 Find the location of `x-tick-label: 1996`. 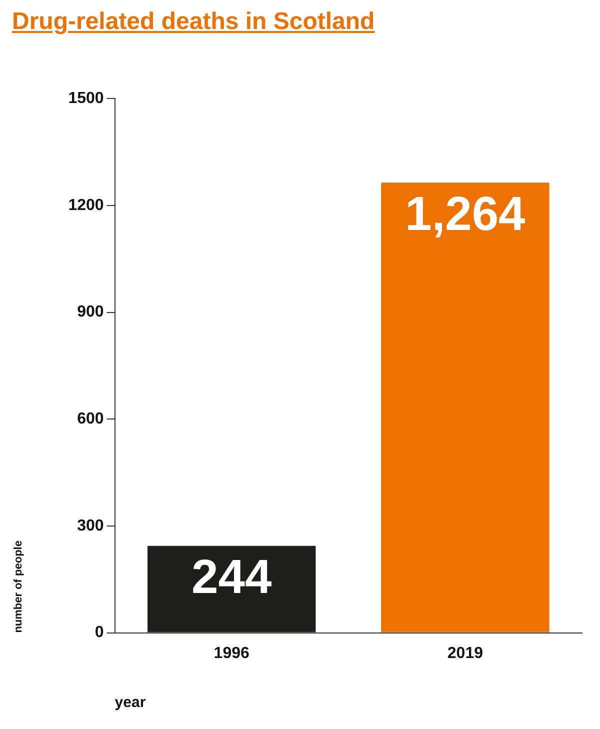

x-tick-label: 1996 is located at coordinates (232, 653).